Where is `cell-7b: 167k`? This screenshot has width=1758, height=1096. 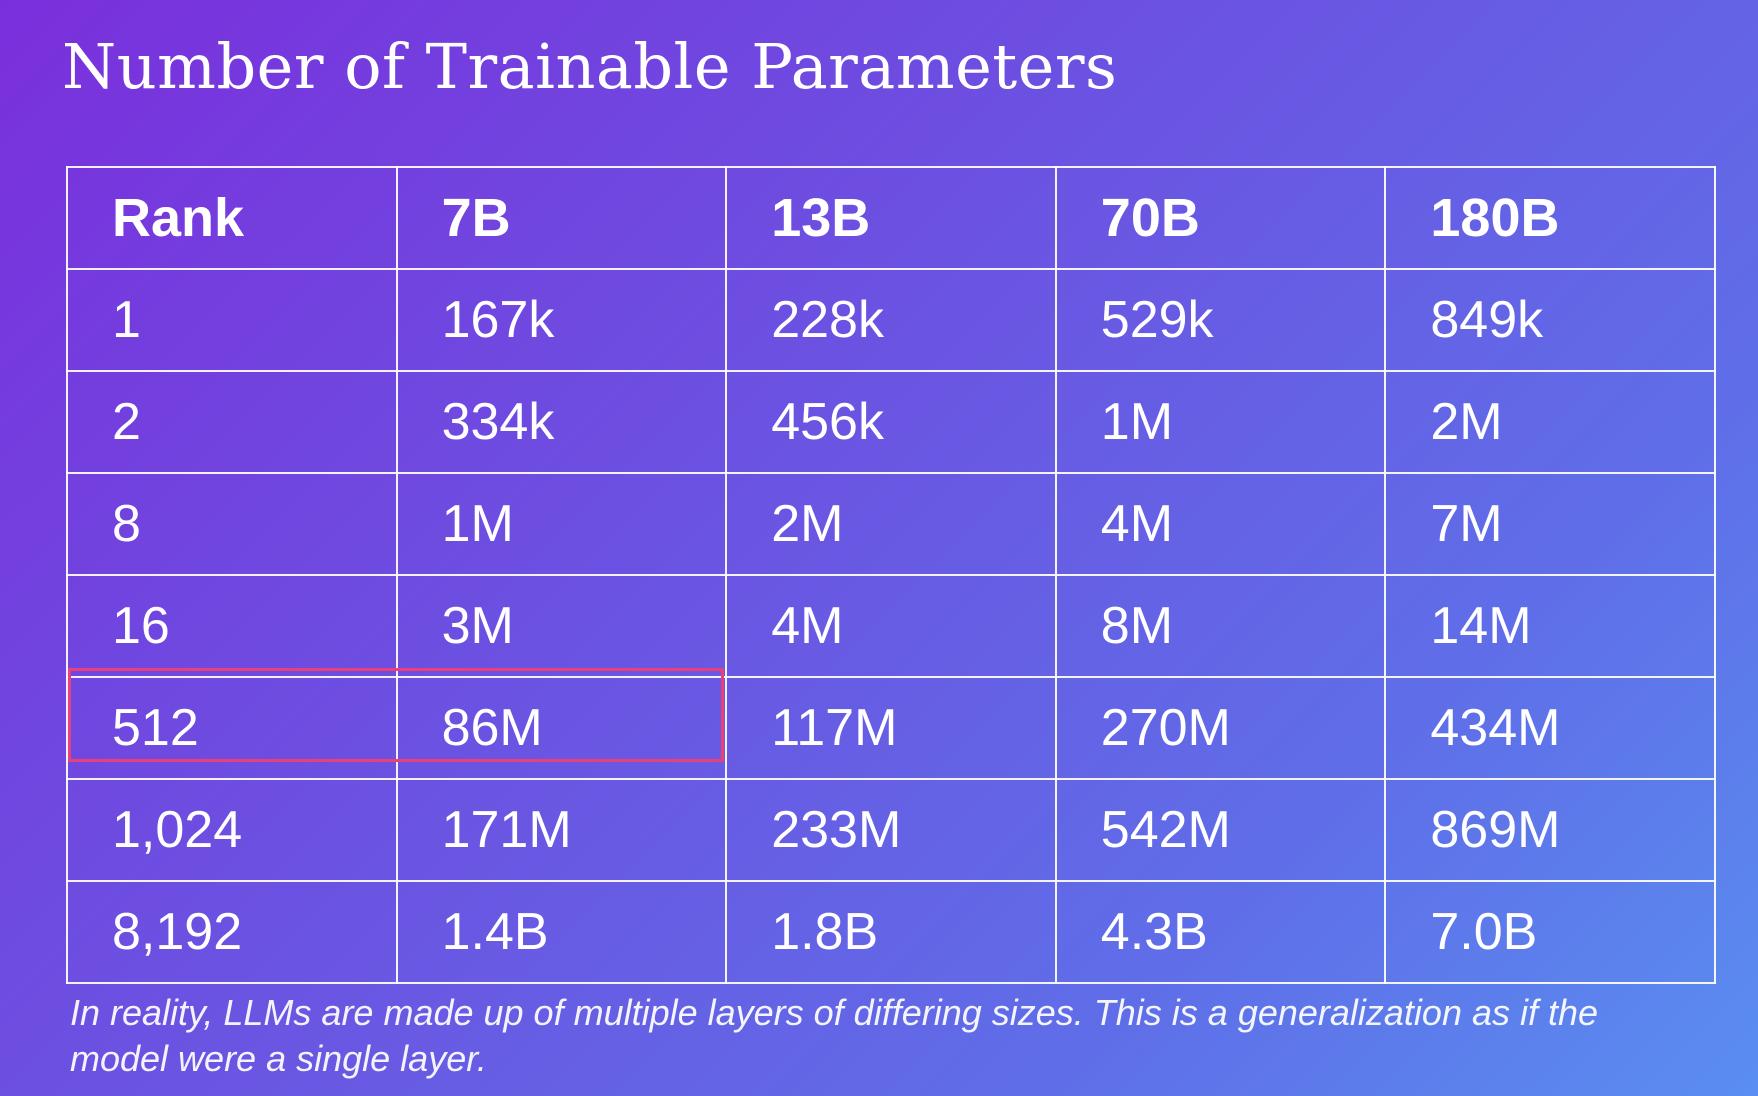
cell-7b: 167k is located at coordinates (561, 320).